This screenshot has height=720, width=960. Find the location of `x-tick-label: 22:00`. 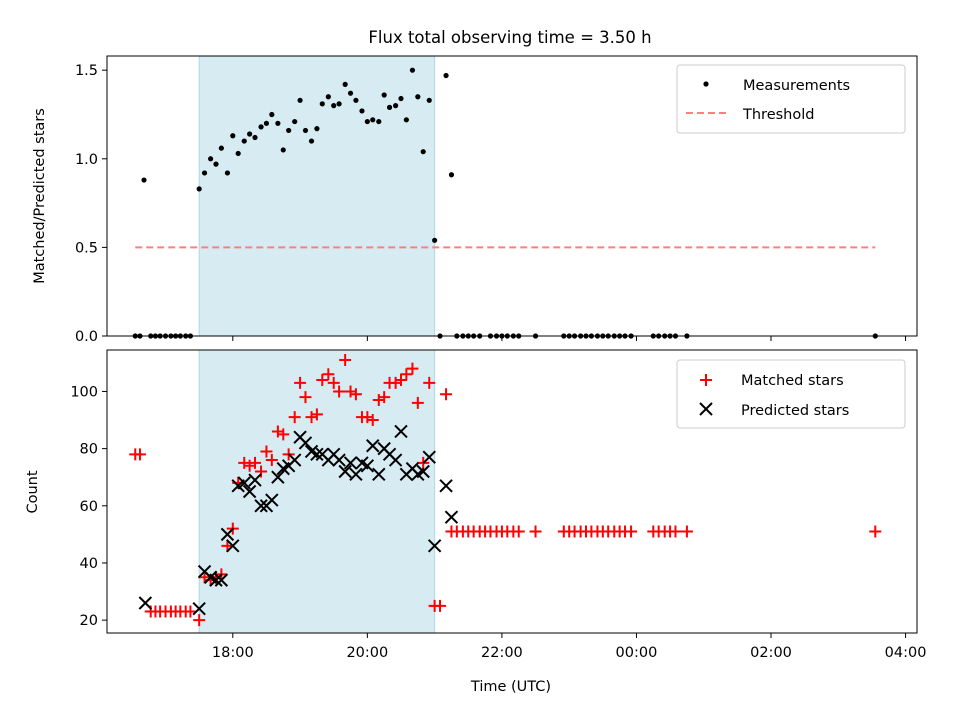

x-tick-label: 22:00 is located at coordinates (502, 653).